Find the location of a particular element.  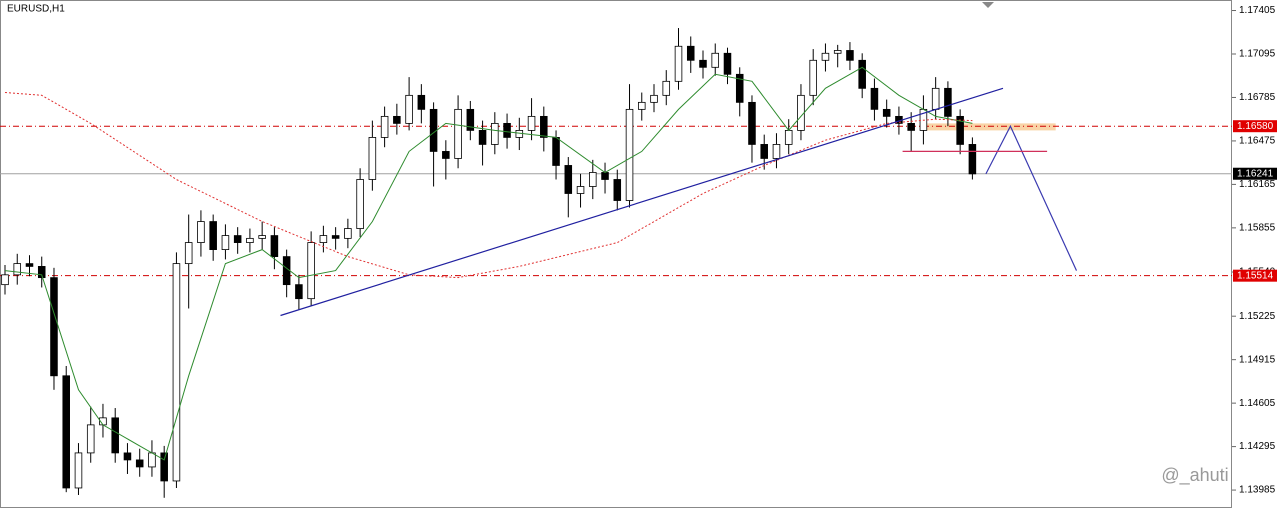

y-tick-label: 1.13985 is located at coordinates (1257, 490).